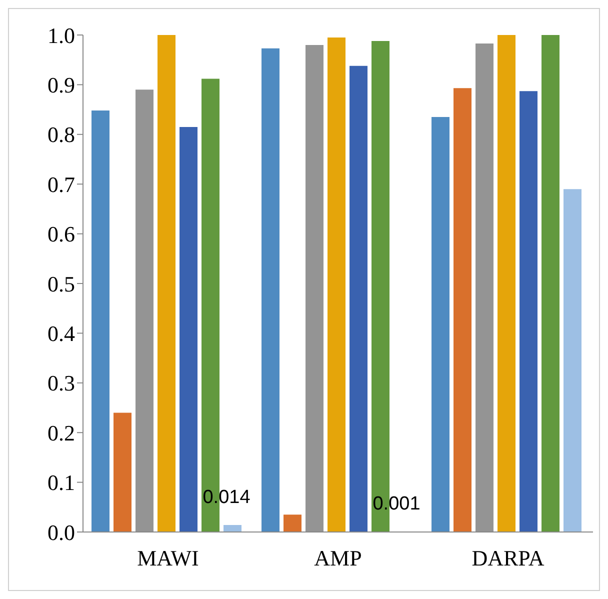 The image size is (608, 599). Describe the element at coordinates (338, 558) in the screenshot. I see `x-tick-label: AMP` at that location.